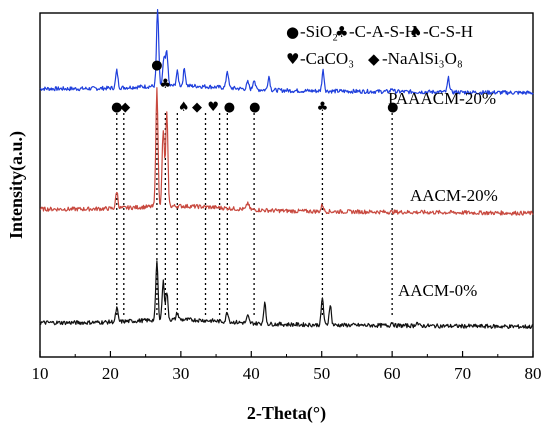  What do you see at coordinates (292, 32) in the screenshot?
I see `legend-marker: ●` at bounding box center [292, 32].